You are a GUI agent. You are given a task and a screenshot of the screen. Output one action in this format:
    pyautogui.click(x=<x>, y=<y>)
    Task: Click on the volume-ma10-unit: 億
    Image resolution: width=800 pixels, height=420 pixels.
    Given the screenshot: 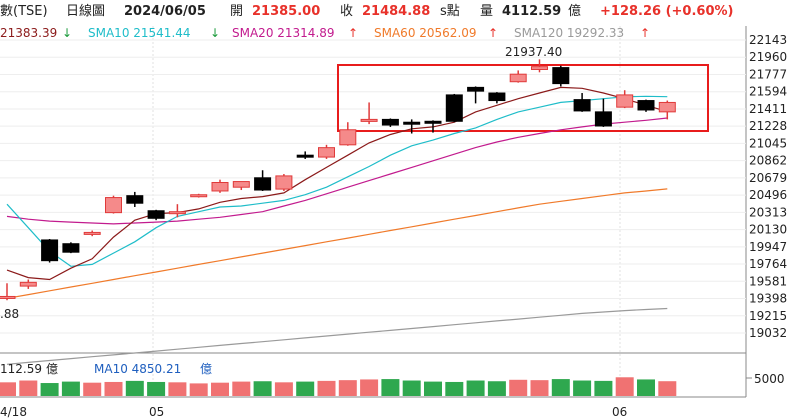 What is the action you would take?
    pyautogui.click(x=206, y=369)
    